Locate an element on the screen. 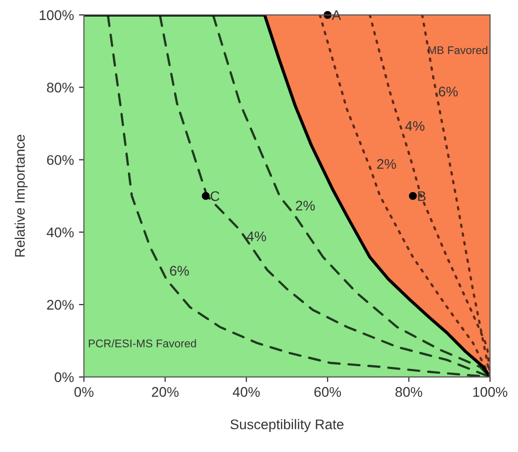 The width and height of the screenshot is (518, 452). y-tick-label: 80% is located at coordinates (60, 87).